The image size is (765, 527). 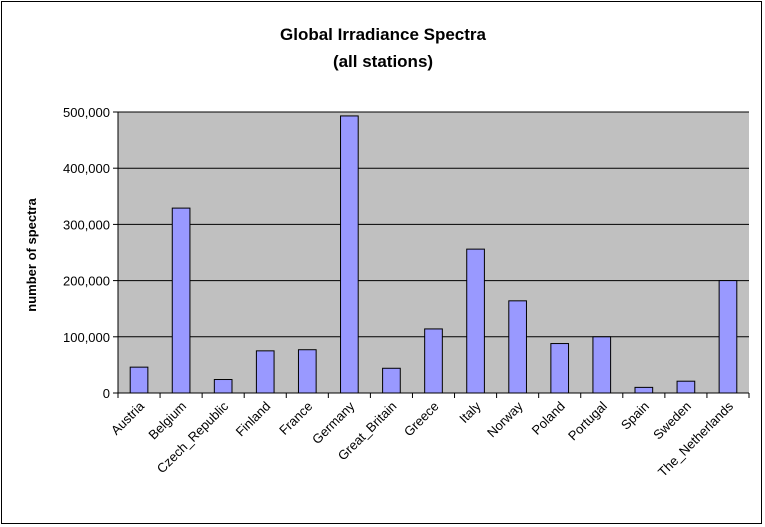 What do you see at coordinates (106, 393) in the screenshot?
I see `y-tick-label: 0` at bounding box center [106, 393].